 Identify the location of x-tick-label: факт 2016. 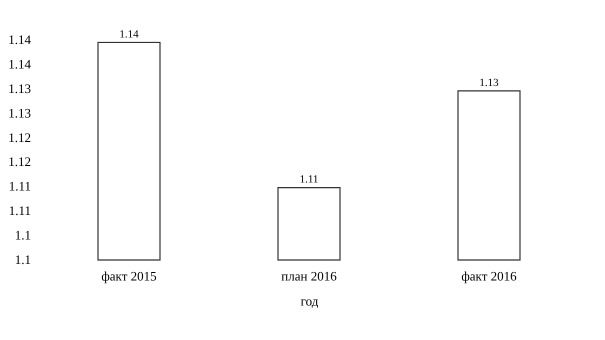
(489, 276).